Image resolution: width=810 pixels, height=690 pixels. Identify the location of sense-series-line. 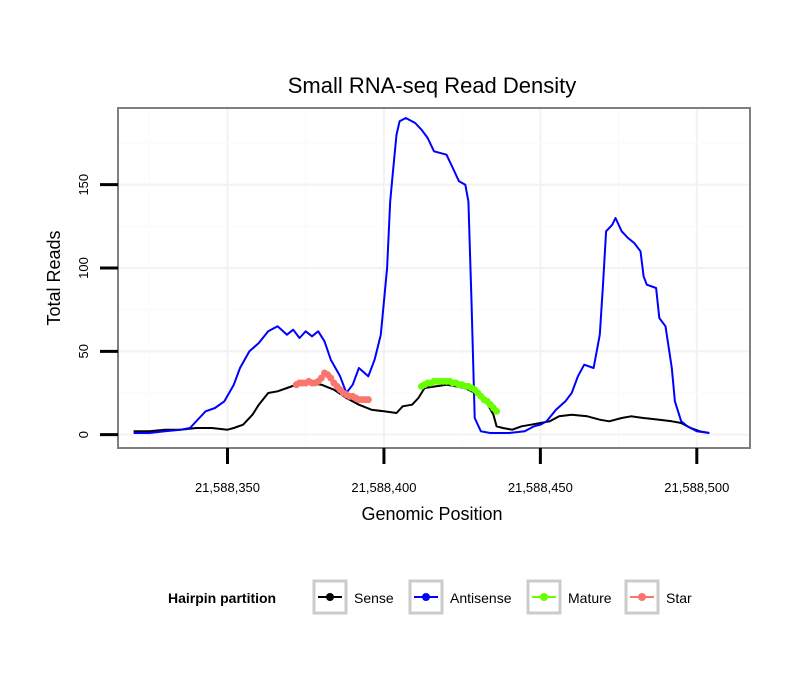
(421, 408).